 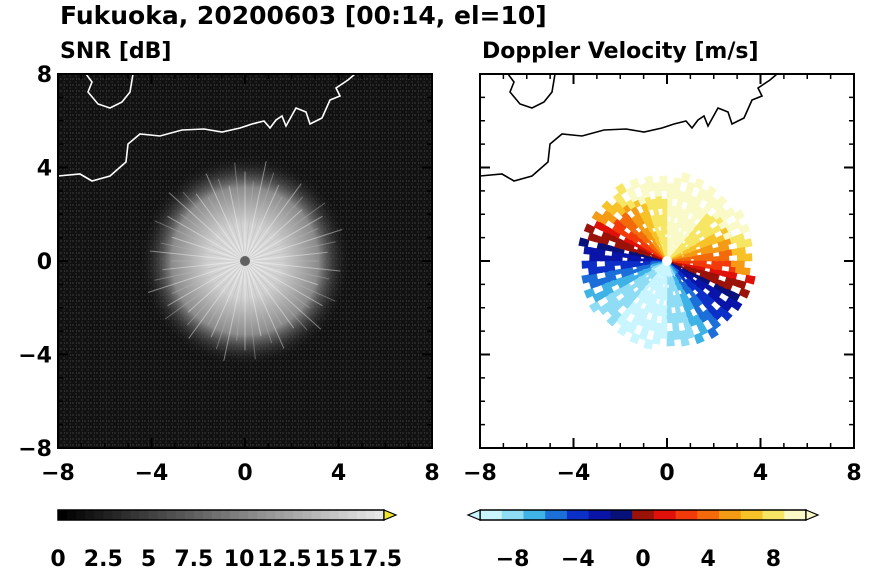 What do you see at coordinates (773, 558) in the screenshot?
I see `doppler-colorbar-tick-label: 8` at bounding box center [773, 558].